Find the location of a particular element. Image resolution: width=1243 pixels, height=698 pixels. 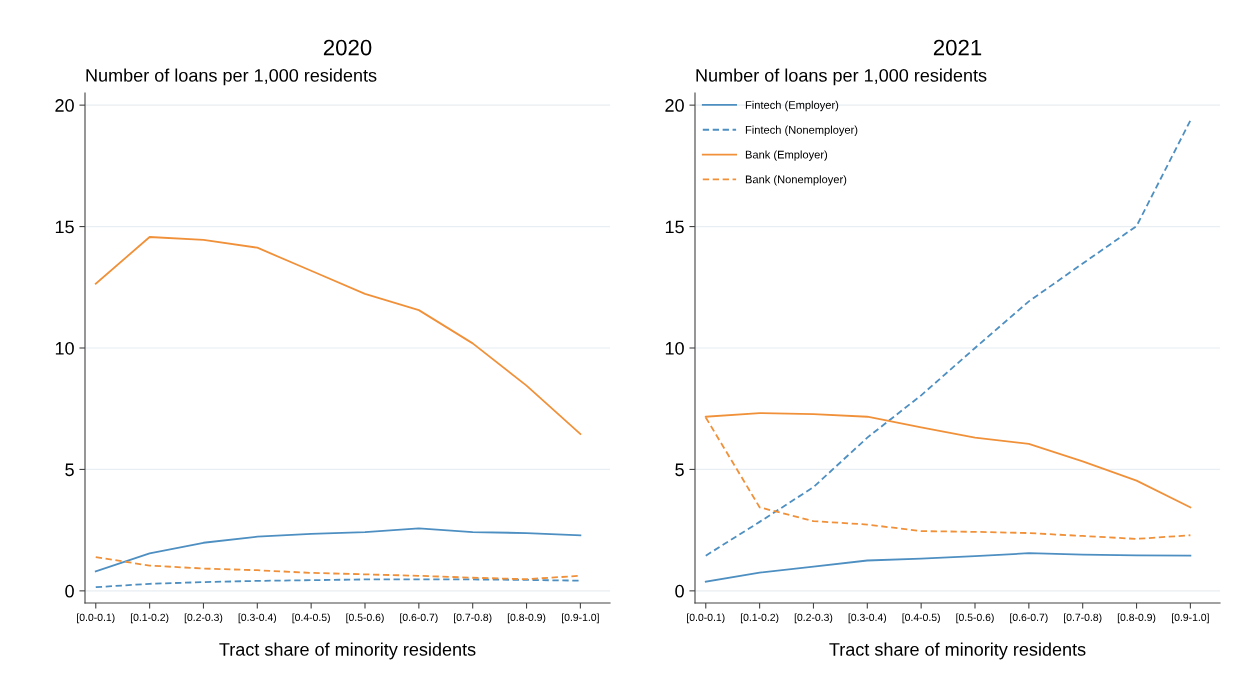

legend-label: Bank (Nonemployer) is located at coordinates (796, 180).